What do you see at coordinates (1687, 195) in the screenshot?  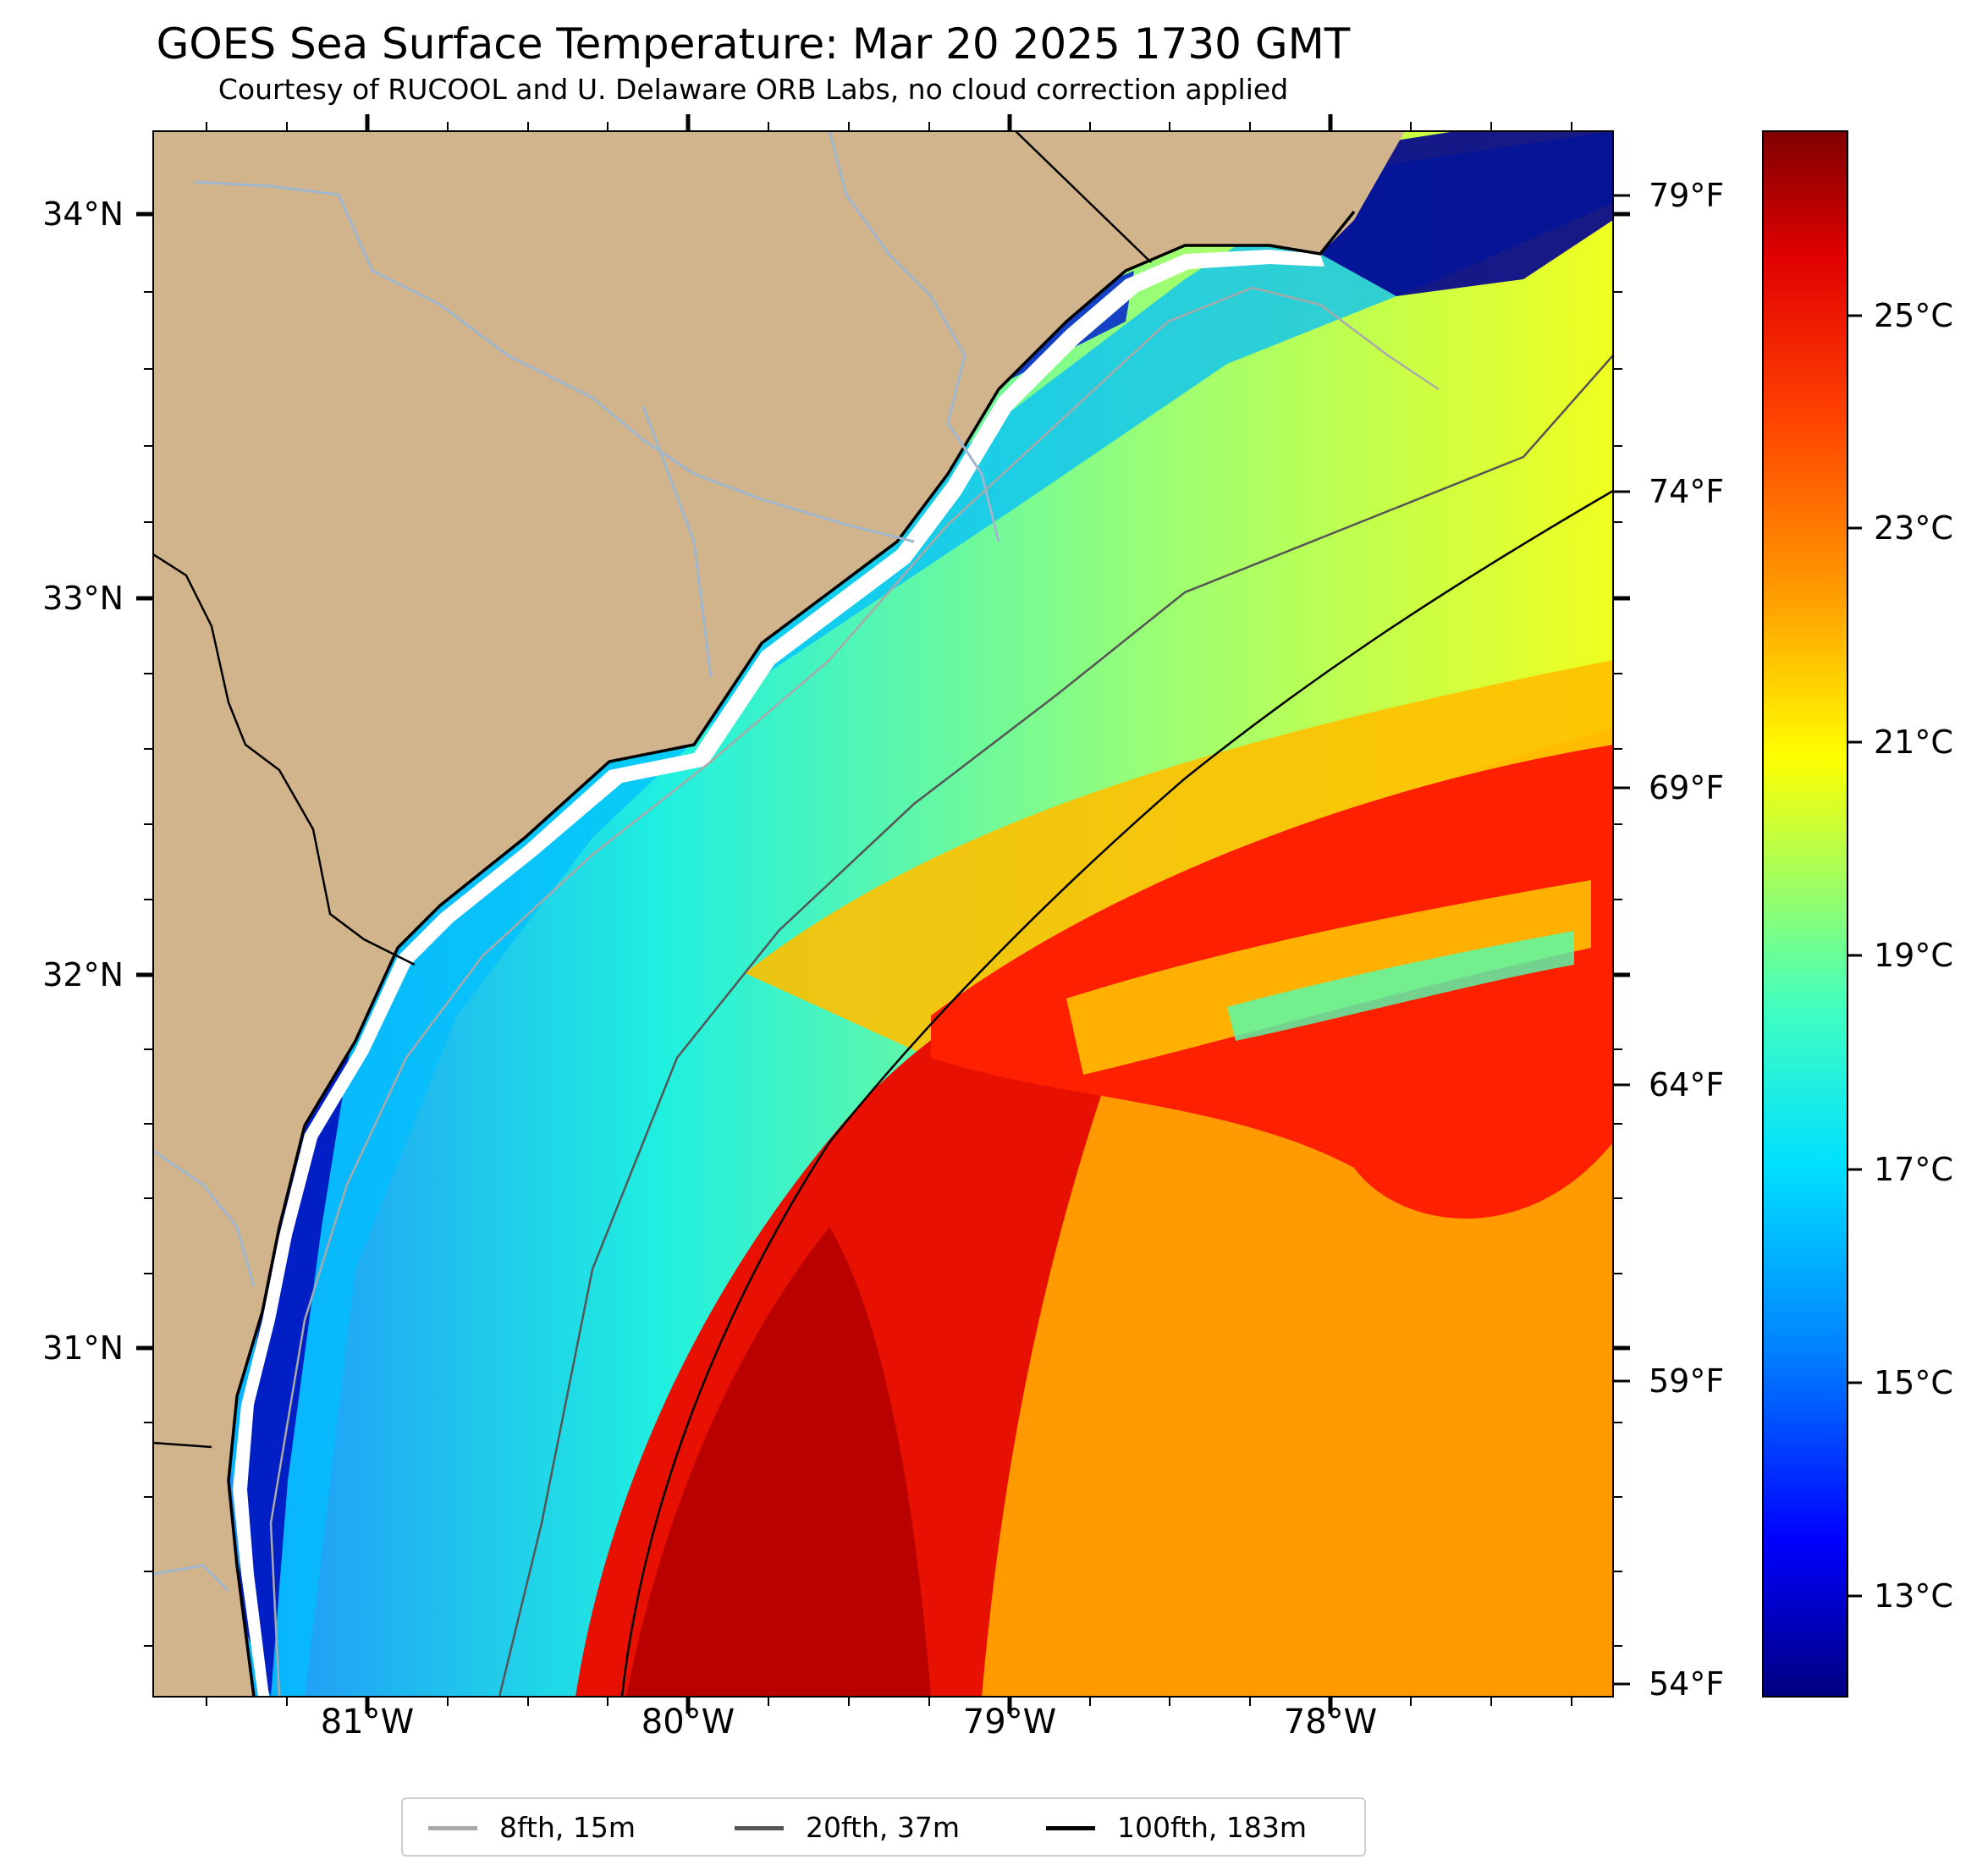 I see `fahrenheit-label: 79°F` at bounding box center [1687, 195].